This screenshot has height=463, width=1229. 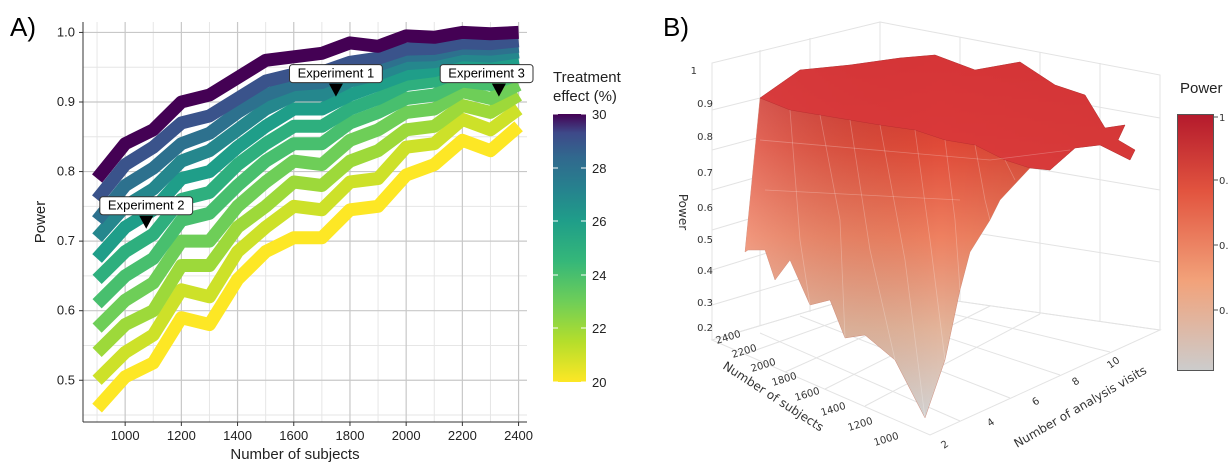 What do you see at coordinates (764, 366) in the screenshot?
I see `svg-text: 2000` at bounding box center [764, 366].